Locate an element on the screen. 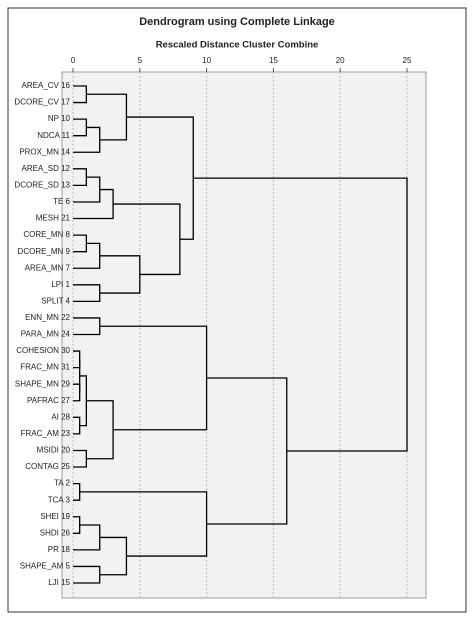 This screenshot has width=474, height=620. chart-subtitle: Rescaled Distance Cluster Combine is located at coordinates (237, 45).